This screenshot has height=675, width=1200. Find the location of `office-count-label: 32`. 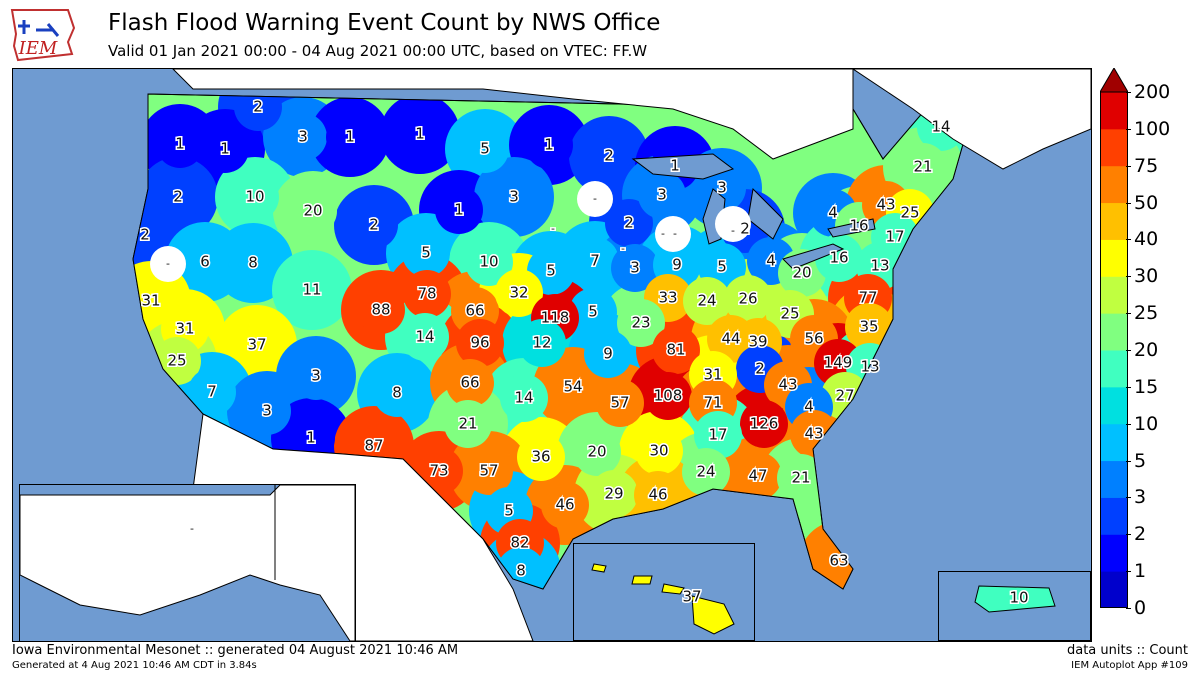

office-count-label: 32 is located at coordinates (518, 293).